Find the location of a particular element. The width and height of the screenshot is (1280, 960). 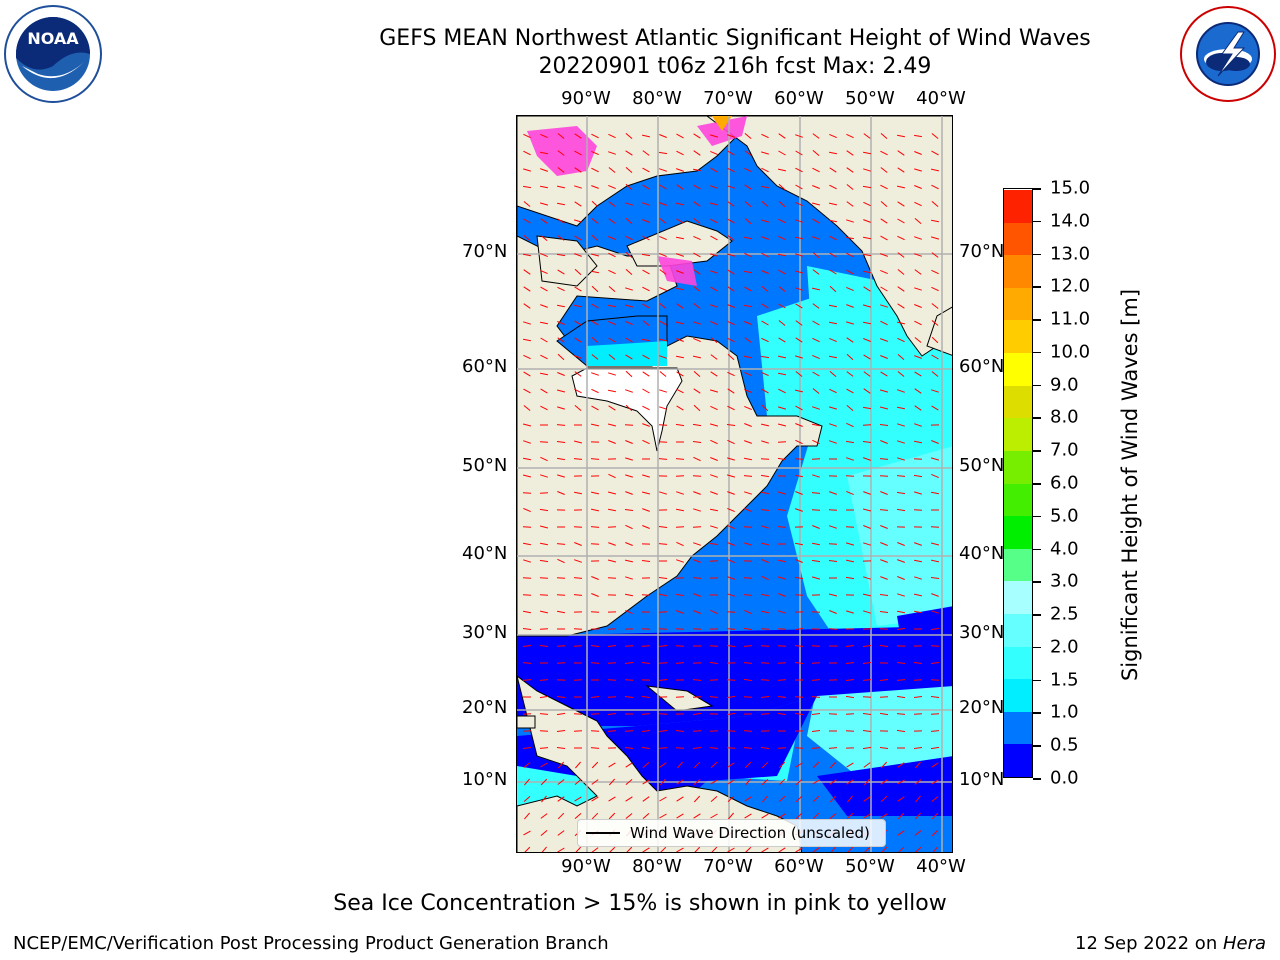

noaa-logo: NOAA is located at coordinates (53, 56).